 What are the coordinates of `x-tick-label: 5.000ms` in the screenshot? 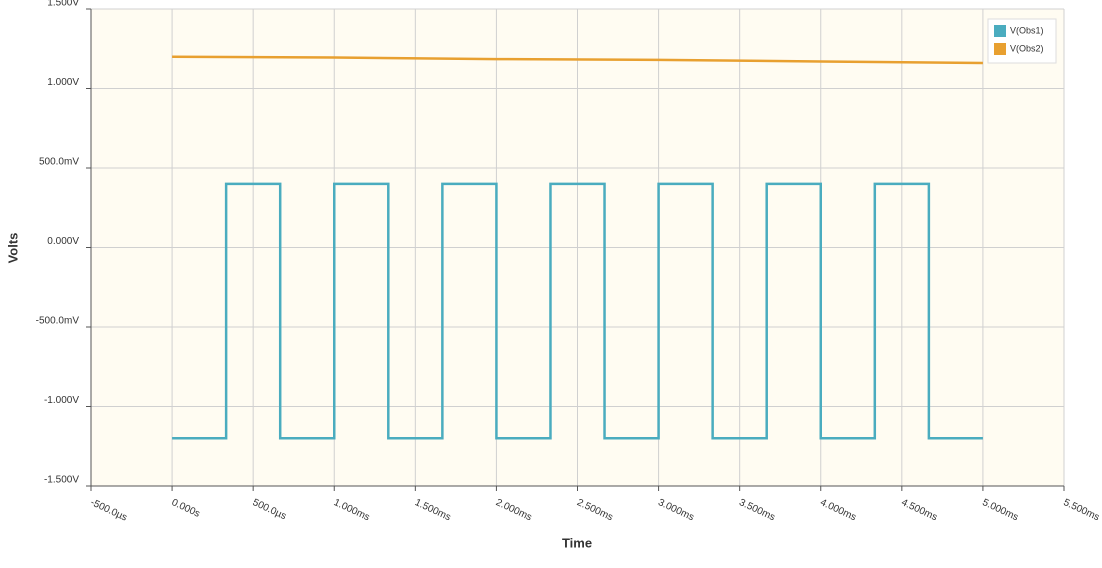 It's located at (1000, 510).